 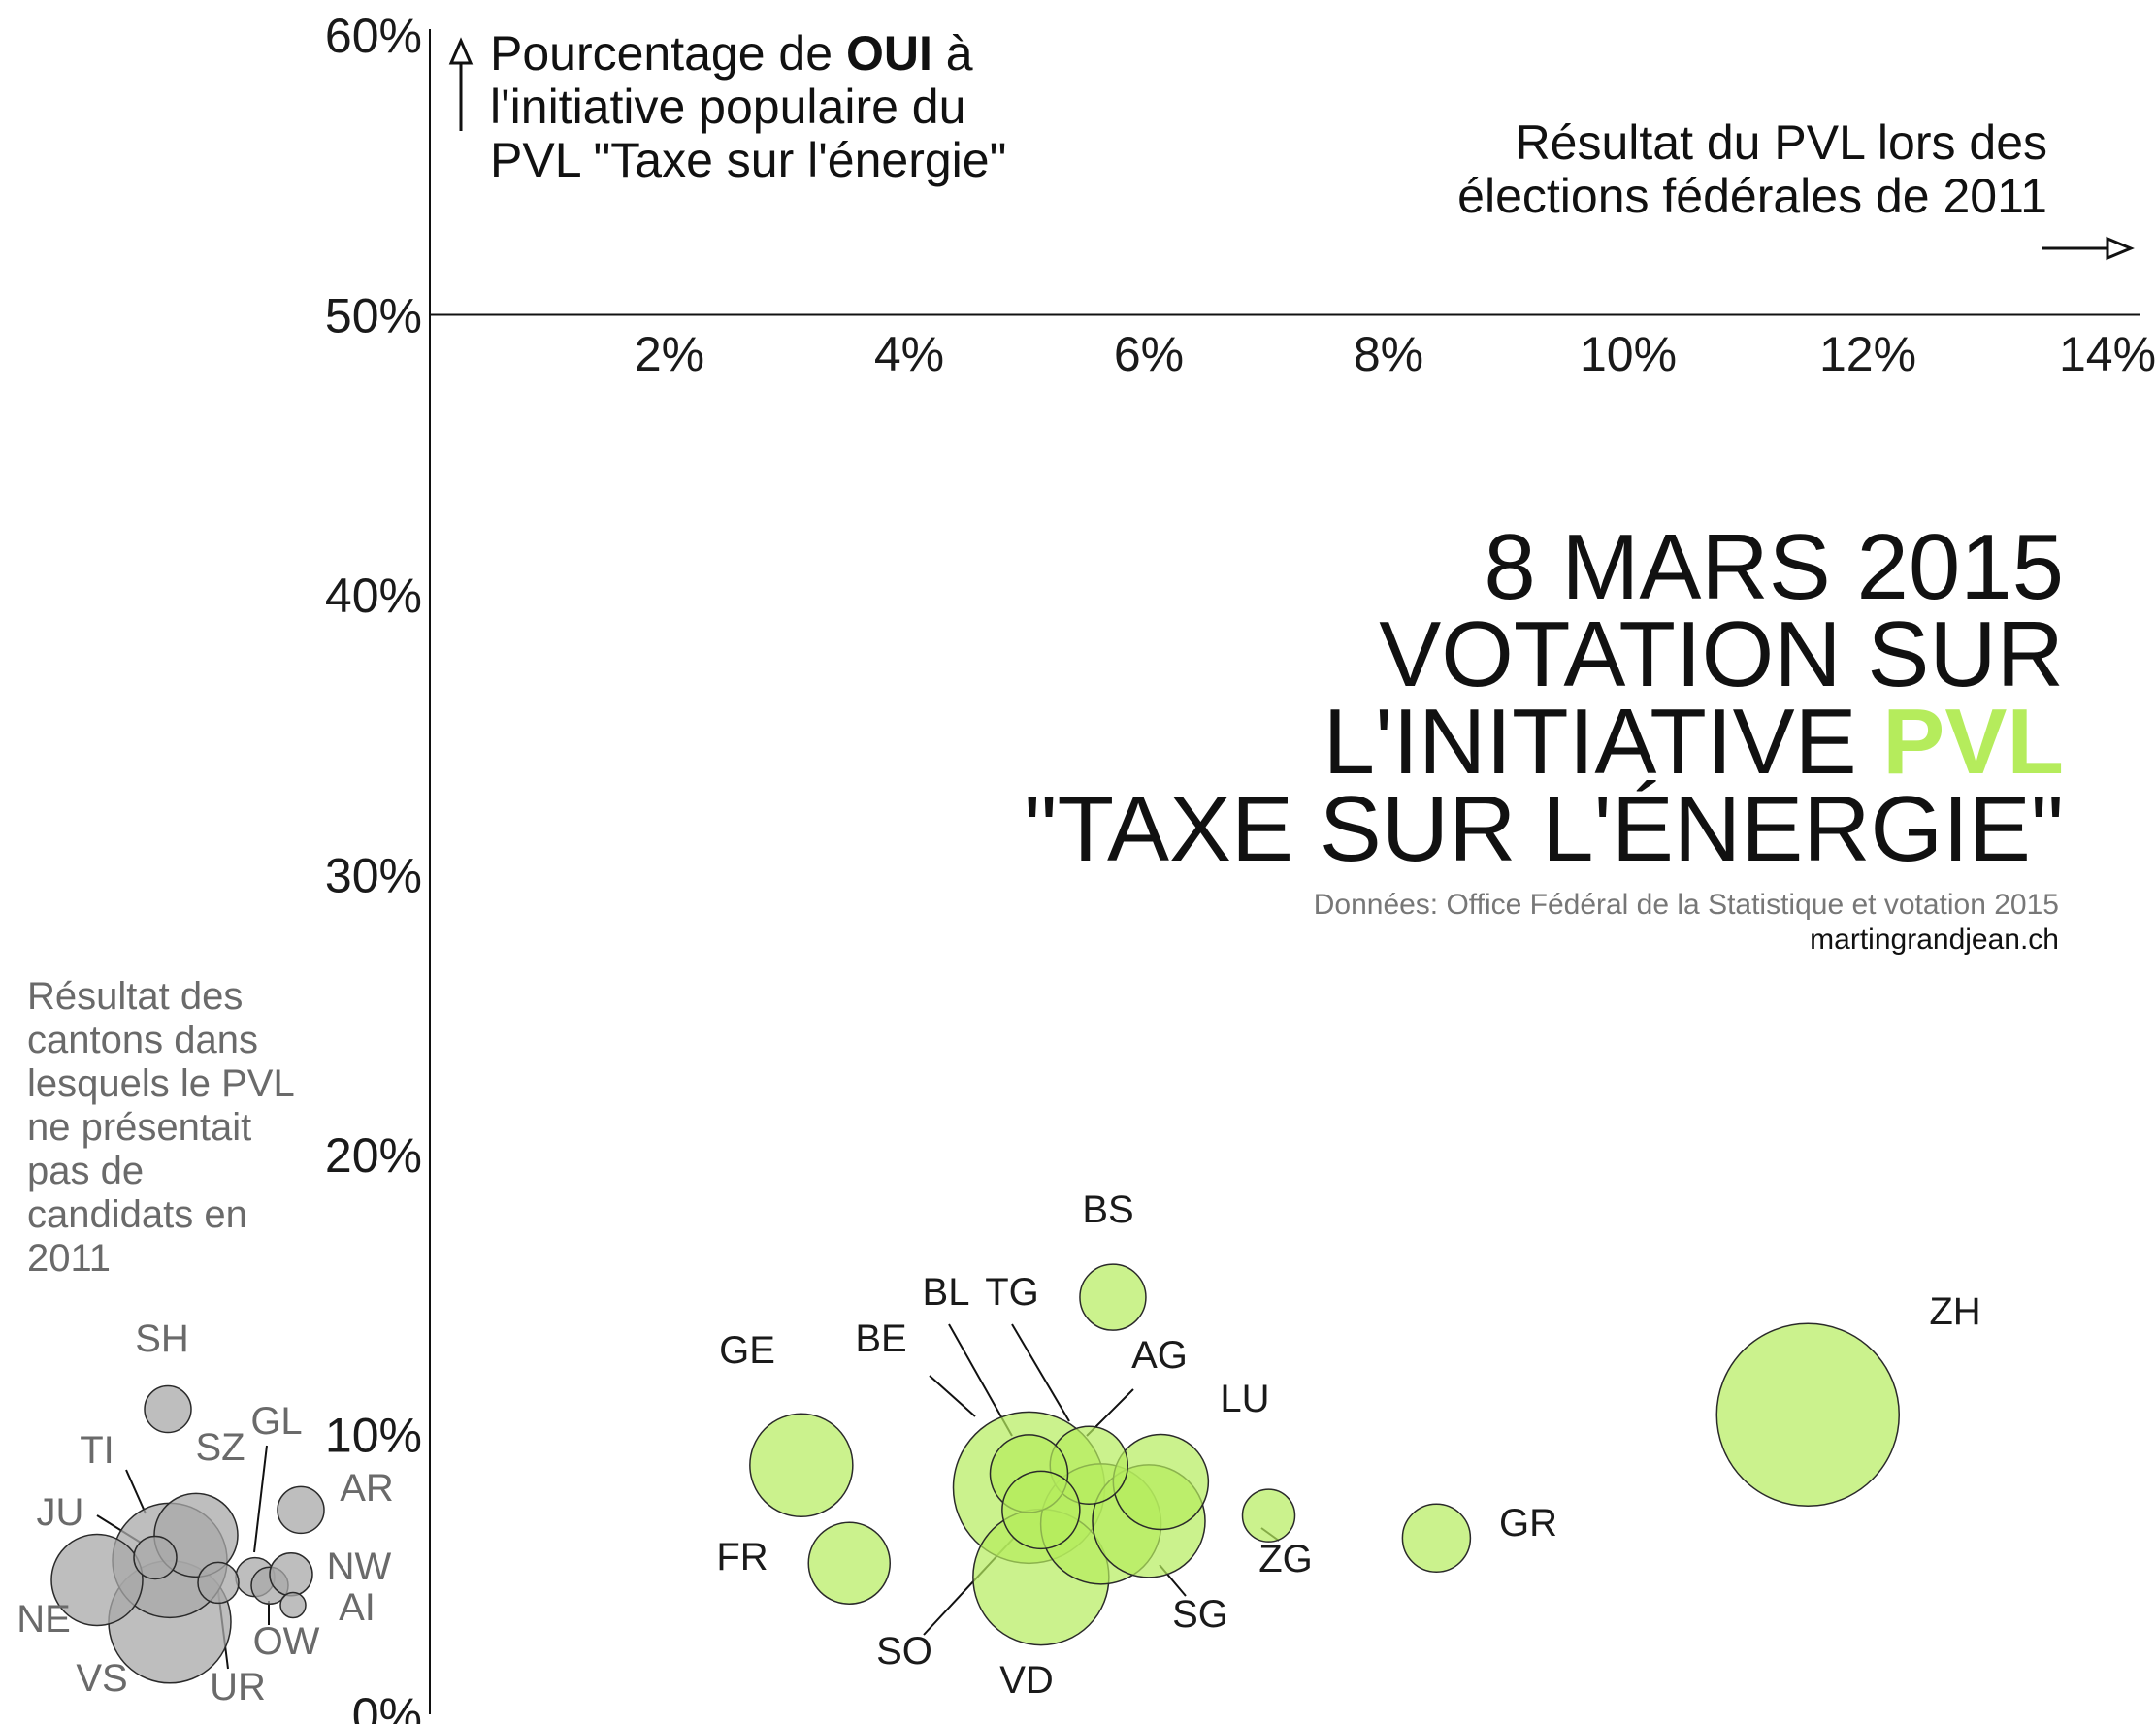 I want to click on label-fr: FR, so click(x=742, y=1557).